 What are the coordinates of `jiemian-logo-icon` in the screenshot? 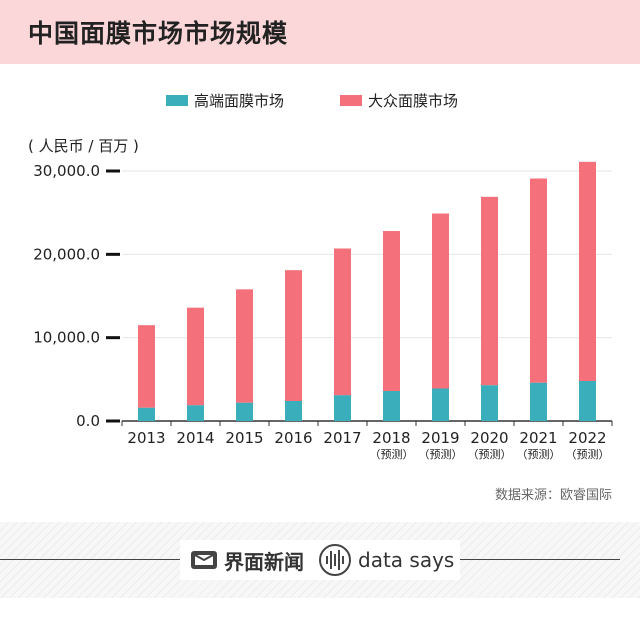 It's located at (204, 560).